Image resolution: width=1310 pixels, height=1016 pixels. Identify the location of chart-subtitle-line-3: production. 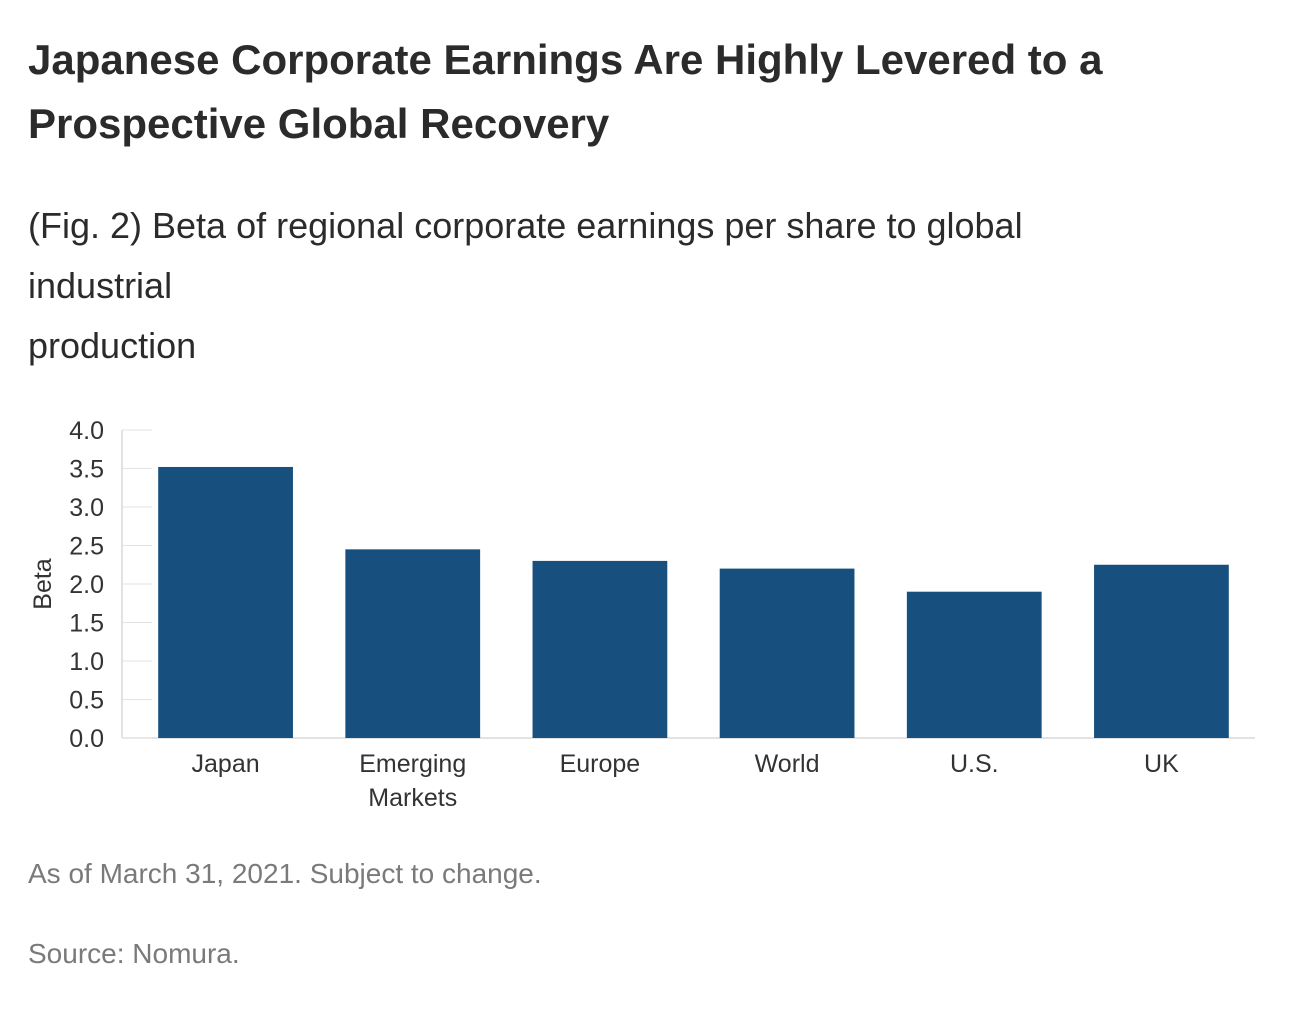
(112, 345).